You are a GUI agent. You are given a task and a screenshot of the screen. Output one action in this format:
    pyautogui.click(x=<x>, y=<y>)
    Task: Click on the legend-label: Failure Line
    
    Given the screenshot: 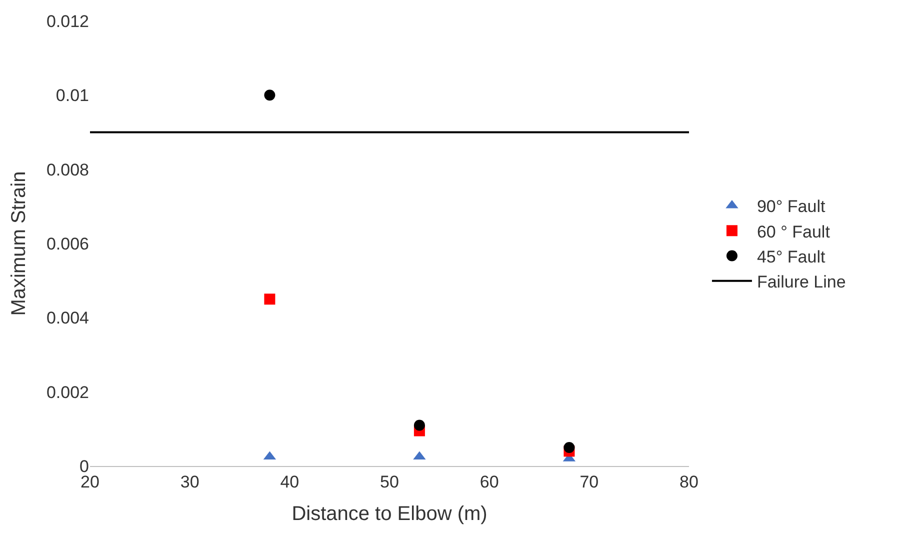 What is the action you would take?
    pyautogui.click(x=801, y=282)
    